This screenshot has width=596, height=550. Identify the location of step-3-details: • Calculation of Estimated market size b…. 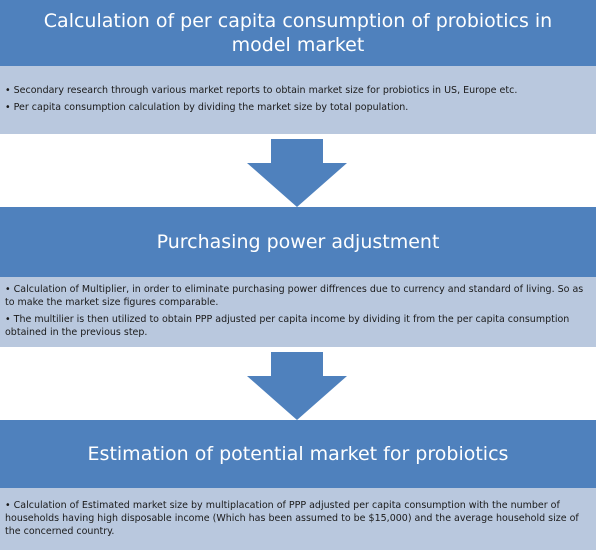
(298, 519).